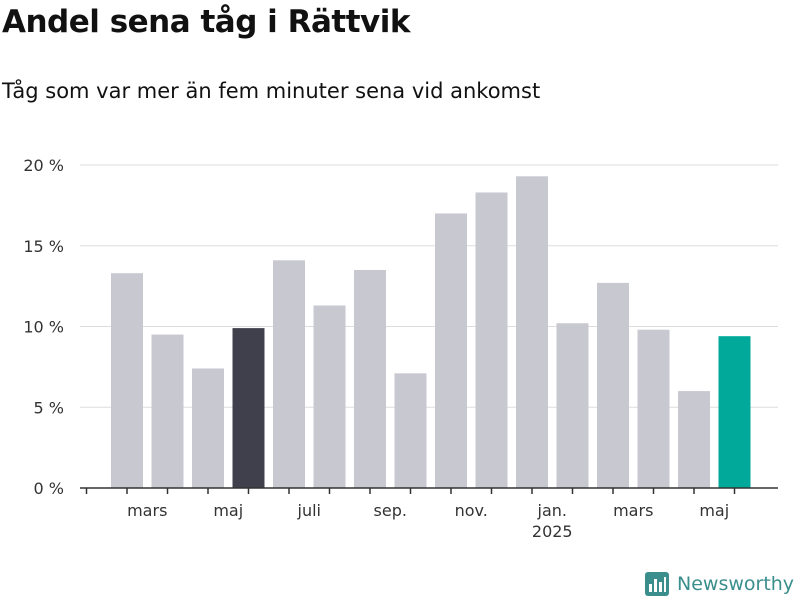 This screenshot has height=600, width=800. I want to click on y-tick-label: 10 %, so click(43, 327).